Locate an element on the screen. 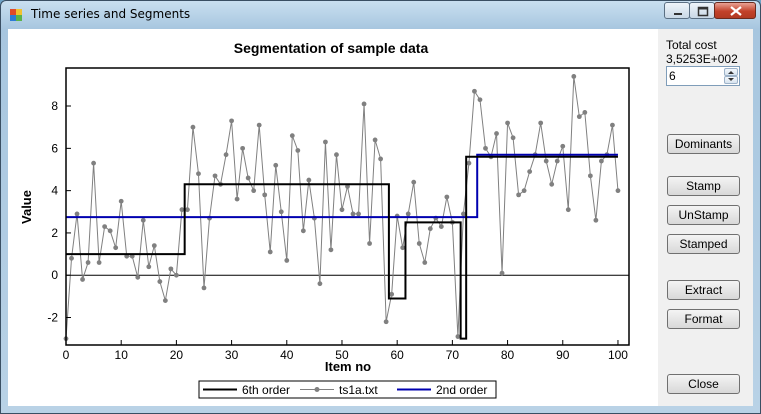 This screenshot has width=761, height=414. chart-title: Segmentation of sample data is located at coordinates (331, 48).